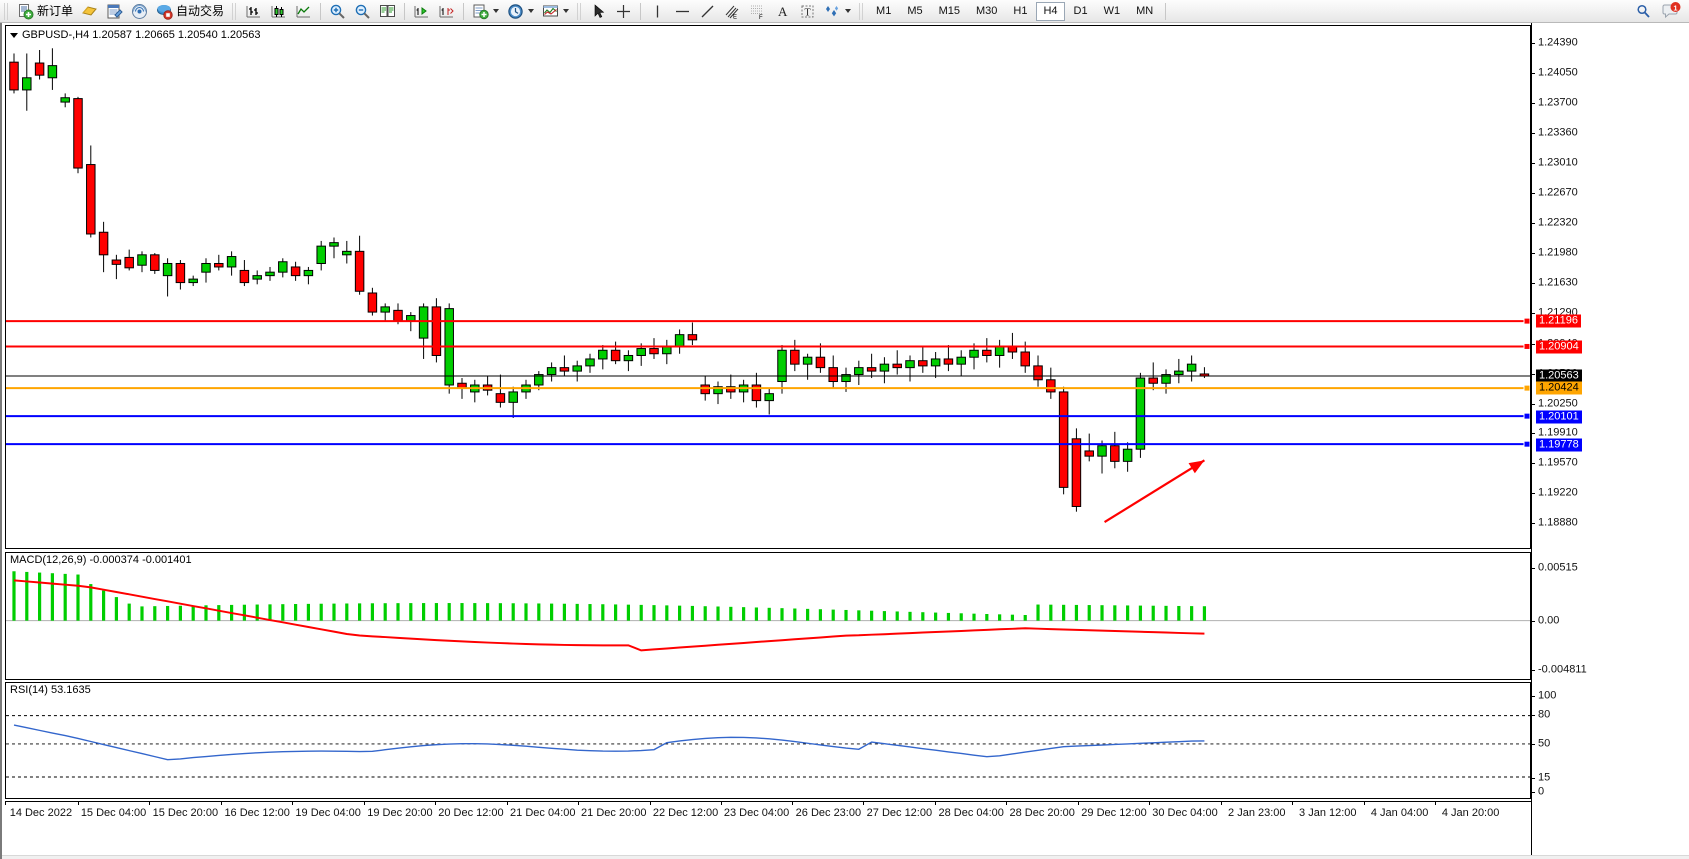 The height and width of the screenshot is (859, 1689). I want to click on text-label-button: T, so click(807, 11).